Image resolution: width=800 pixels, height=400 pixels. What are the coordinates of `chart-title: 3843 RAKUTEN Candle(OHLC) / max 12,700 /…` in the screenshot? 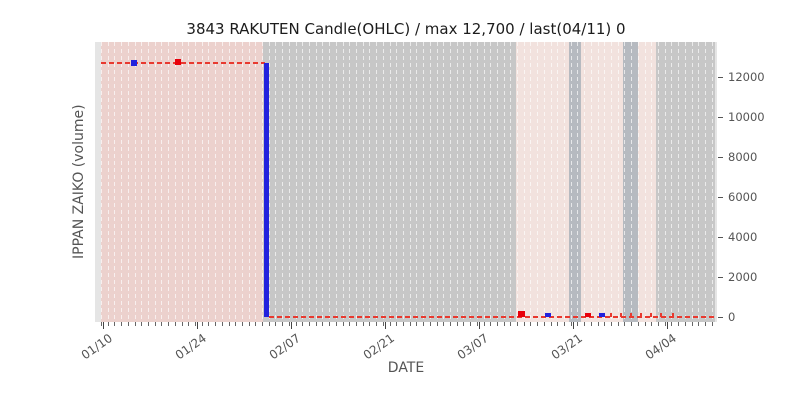 It's located at (406, 29).